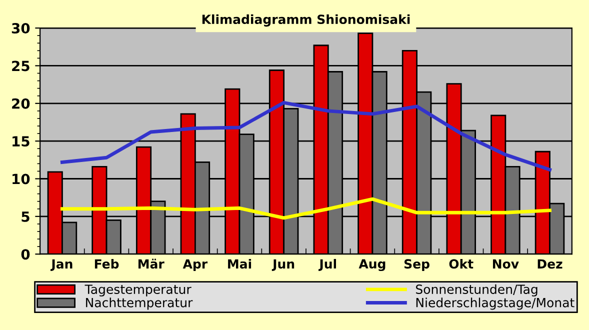 This screenshot has height=330, width=589. I want to click on y-tick-label: 20, so click(21, 103).